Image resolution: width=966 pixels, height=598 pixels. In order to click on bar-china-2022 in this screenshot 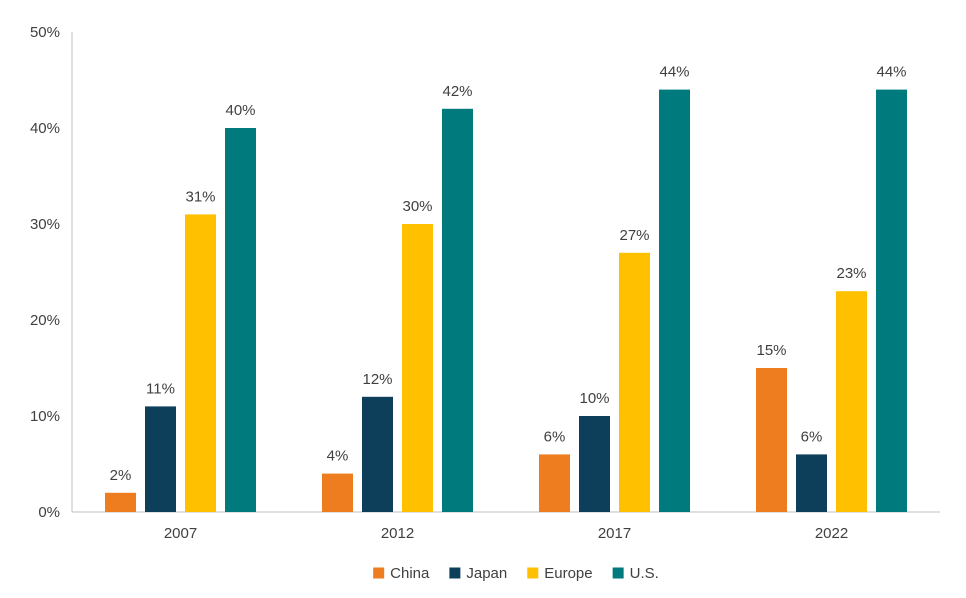, I will do `click(771, 440)`.